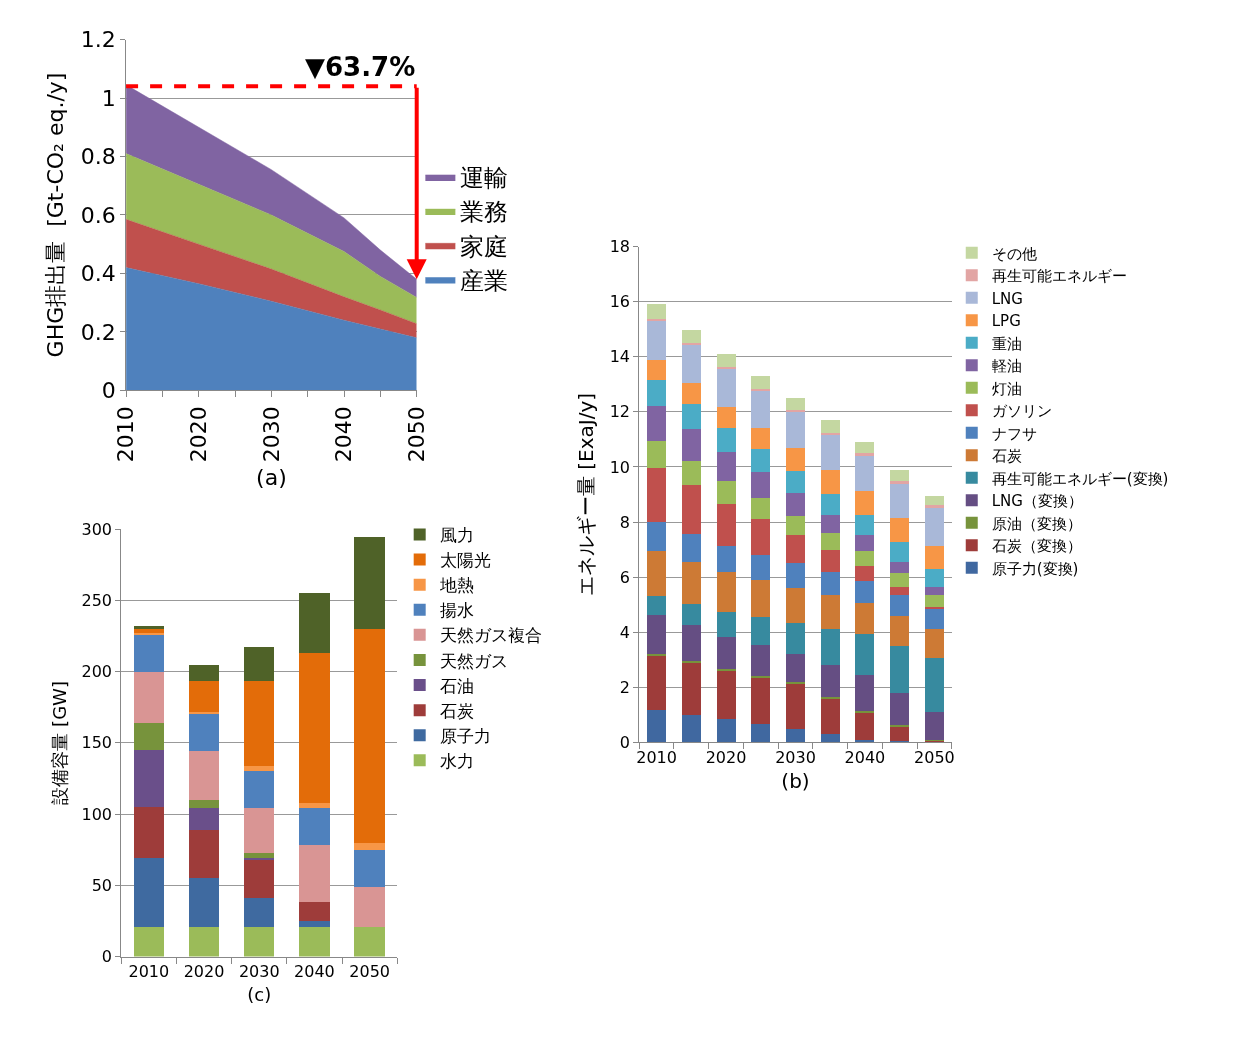  I want to click on y-tick-label: 12, so click(620, 412).